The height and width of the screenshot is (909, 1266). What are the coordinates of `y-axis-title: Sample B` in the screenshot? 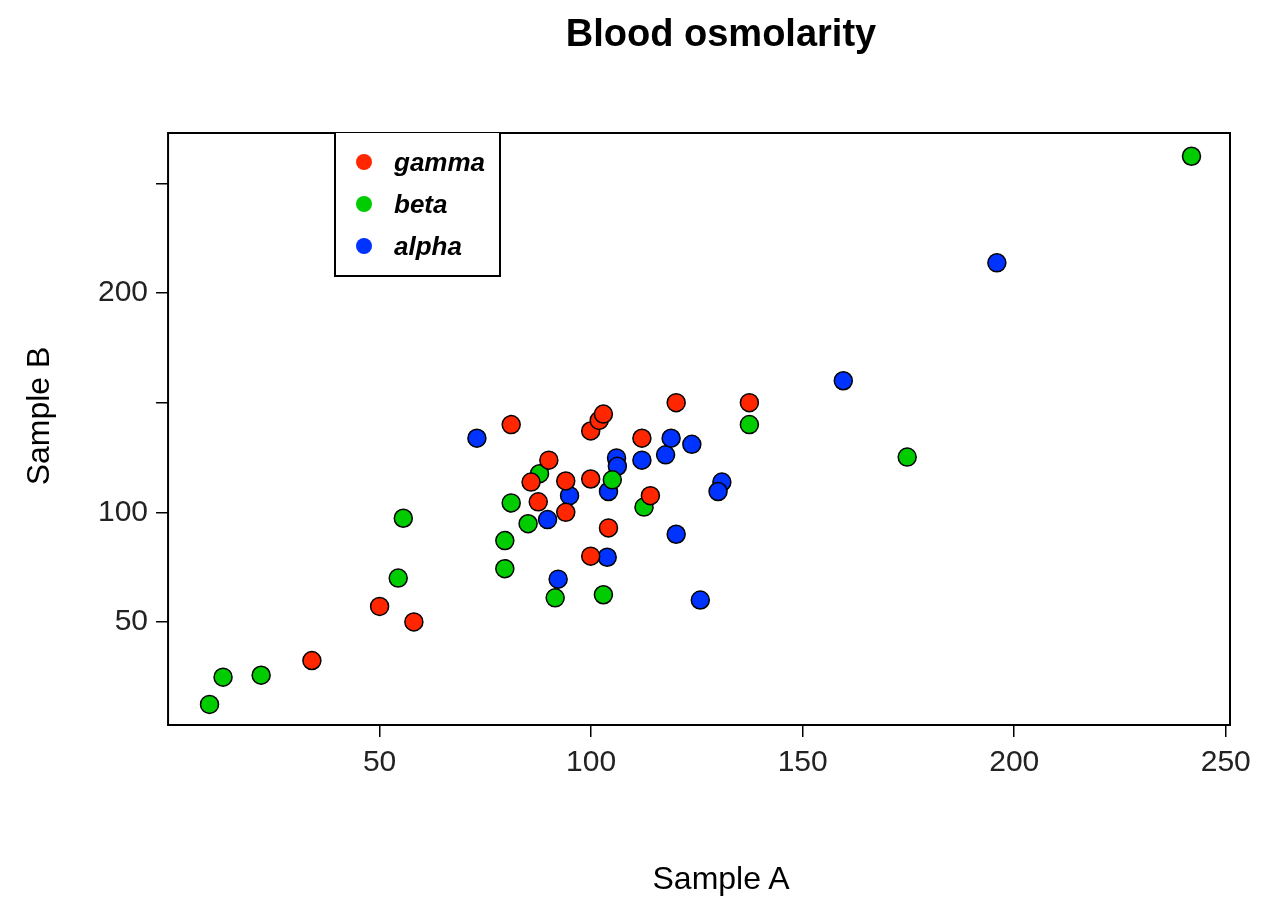 It's located at (38, 416).